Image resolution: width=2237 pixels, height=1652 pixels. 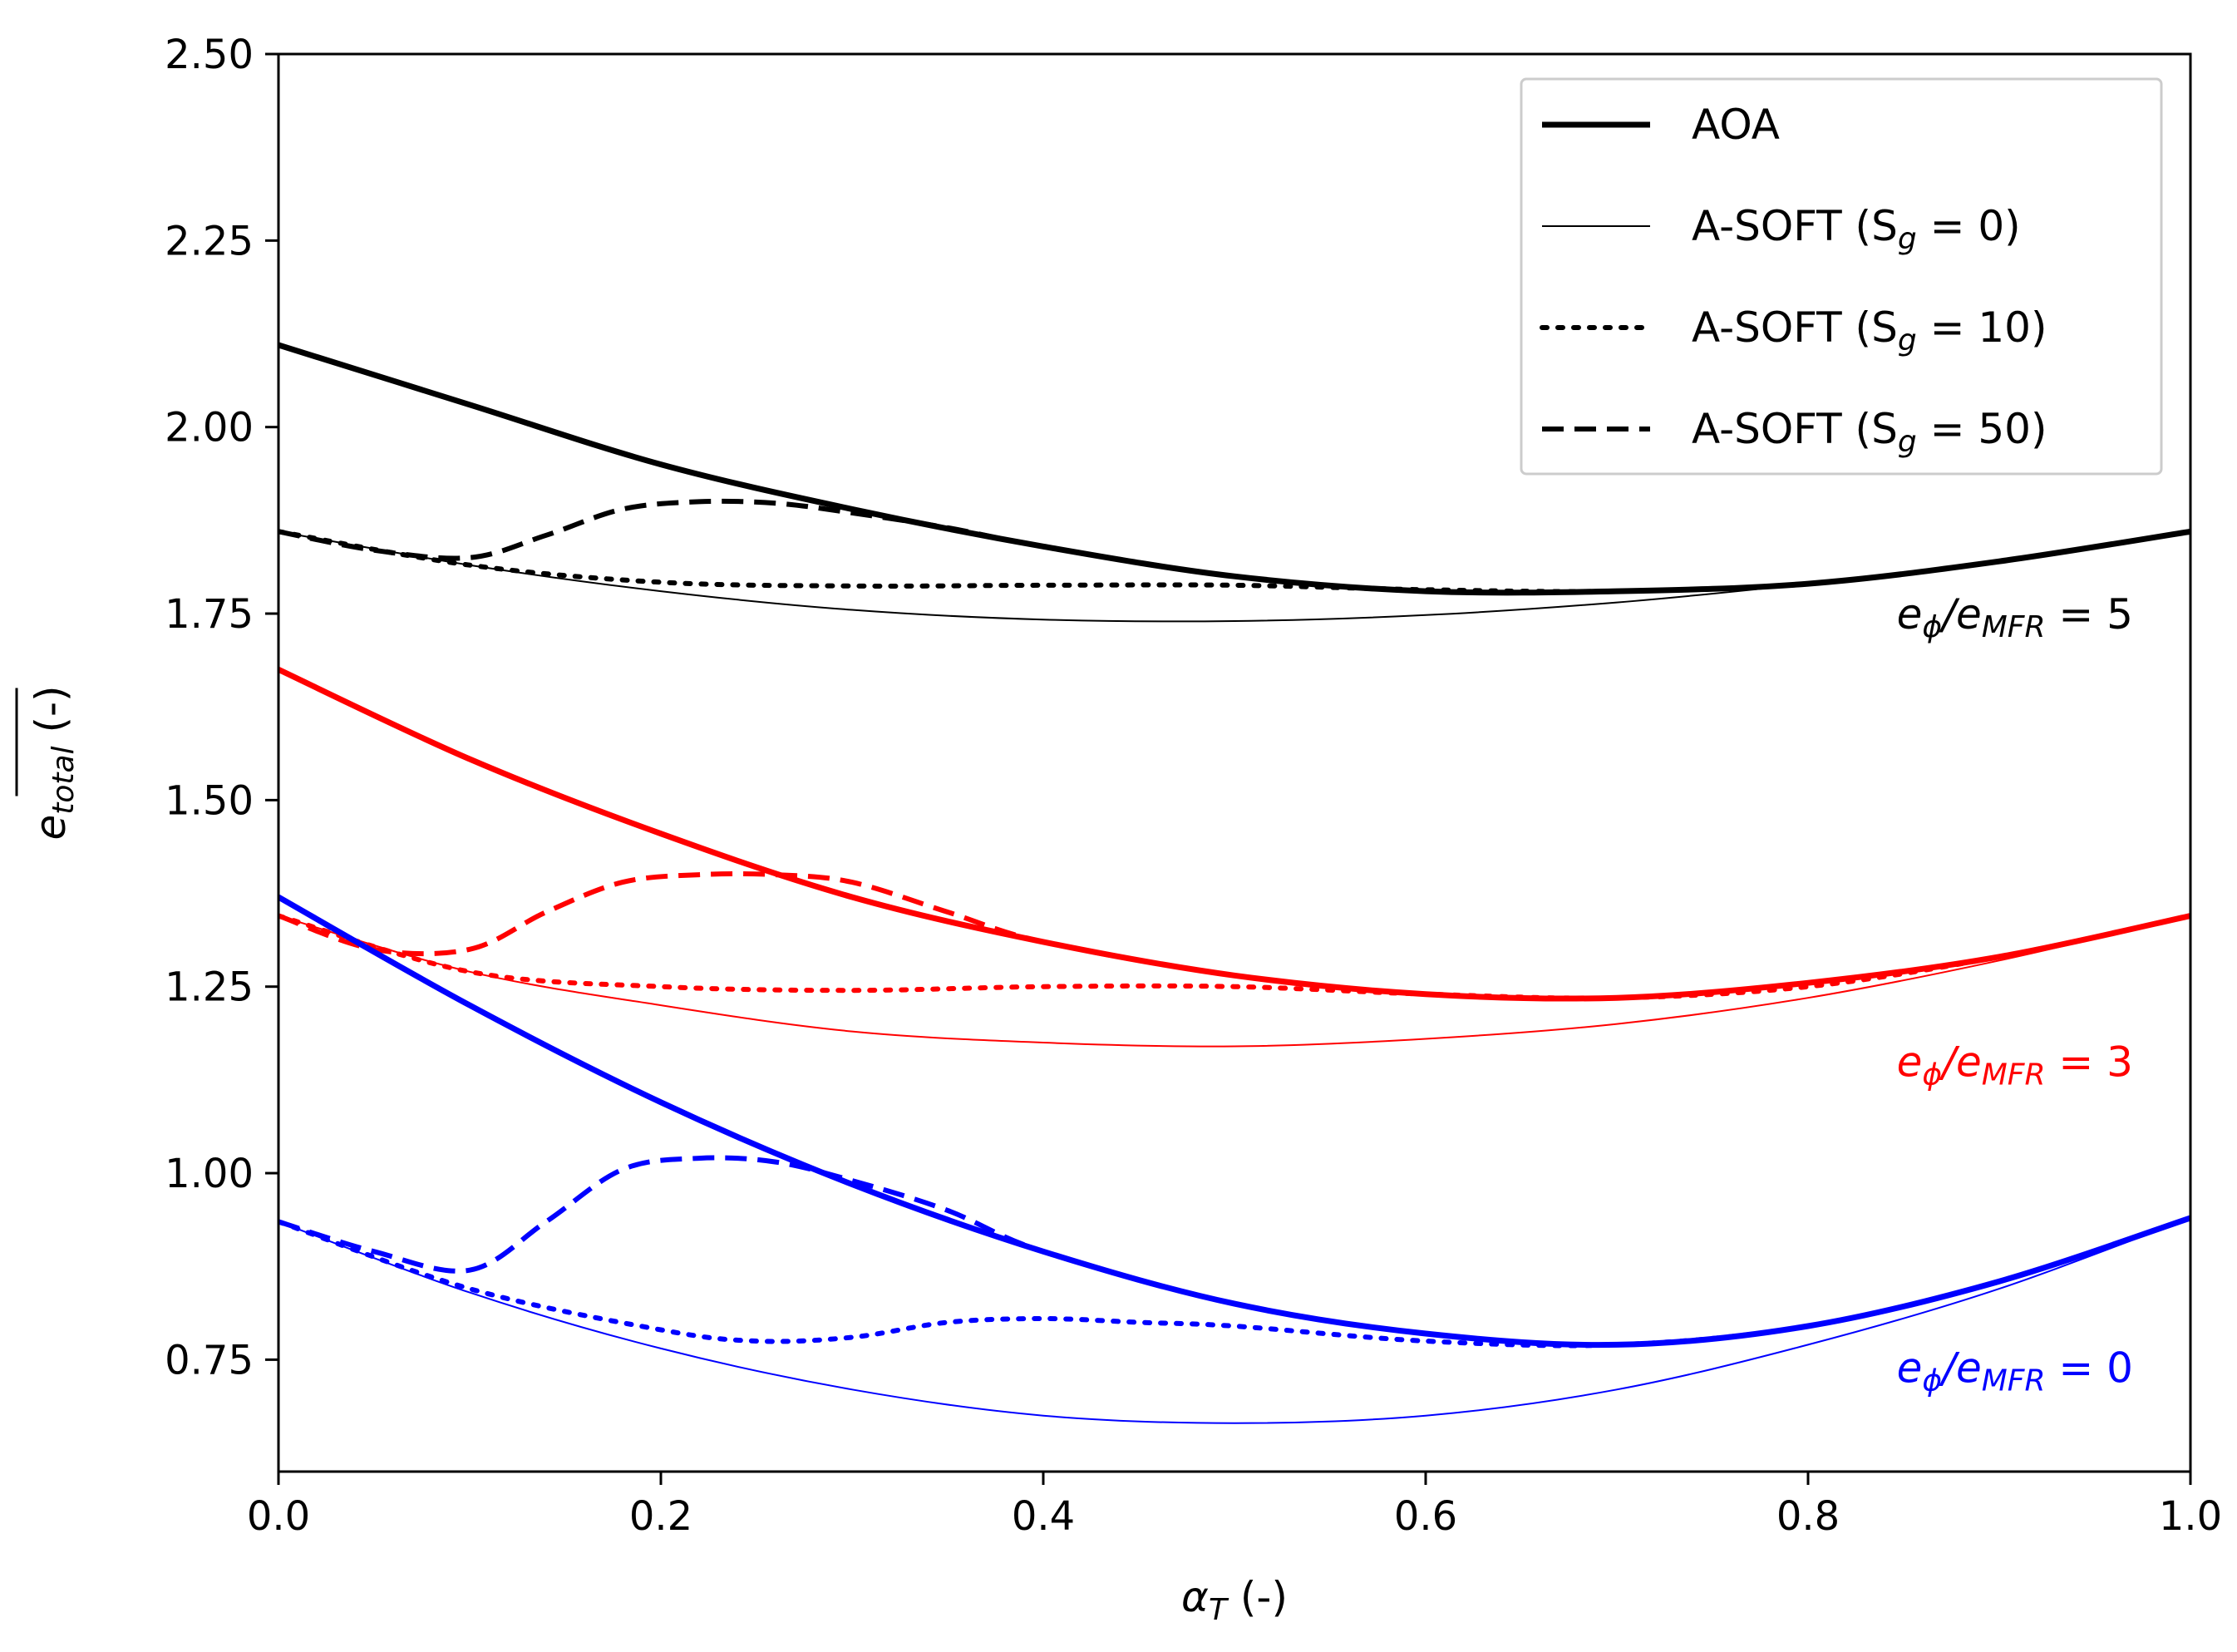 What do you see at coordinates (209, 55) in the screenshot?
I see `y-tick-label: 2.50` at bounding box center [209, 55].